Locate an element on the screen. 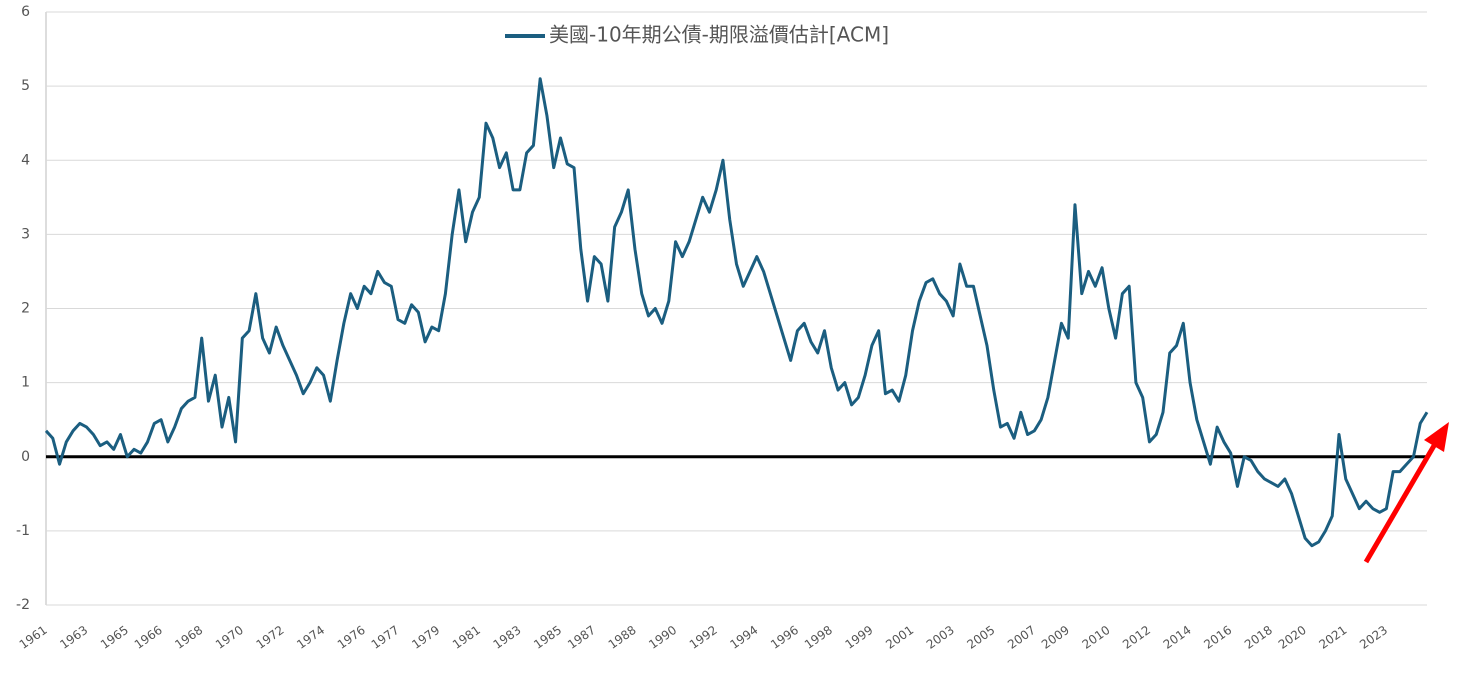  y-tick-label: 3 is located at coordinates (25, 234).